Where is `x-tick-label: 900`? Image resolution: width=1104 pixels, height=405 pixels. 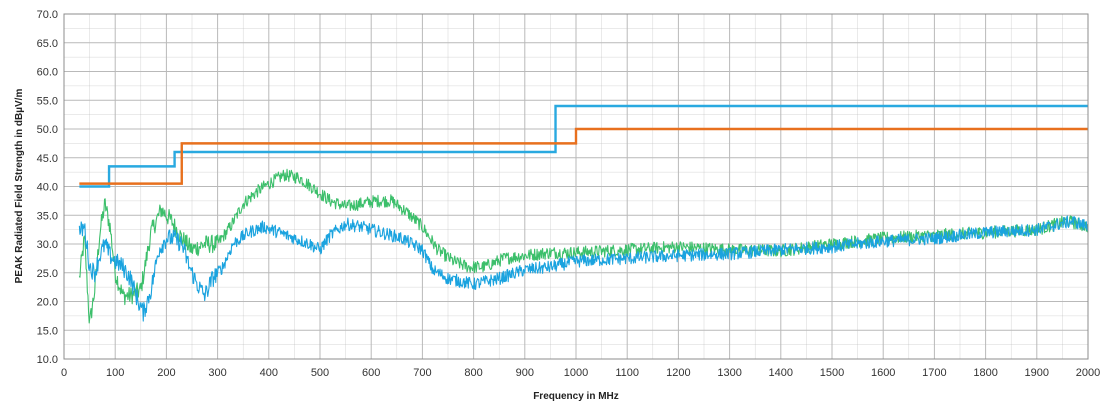 x-tick-label: 900 is located at coordinates (525, 373).